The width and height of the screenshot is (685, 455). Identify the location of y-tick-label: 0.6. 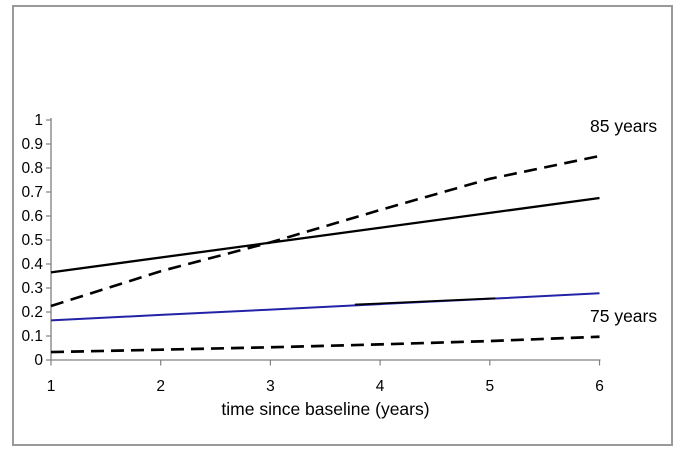
(32, 216).